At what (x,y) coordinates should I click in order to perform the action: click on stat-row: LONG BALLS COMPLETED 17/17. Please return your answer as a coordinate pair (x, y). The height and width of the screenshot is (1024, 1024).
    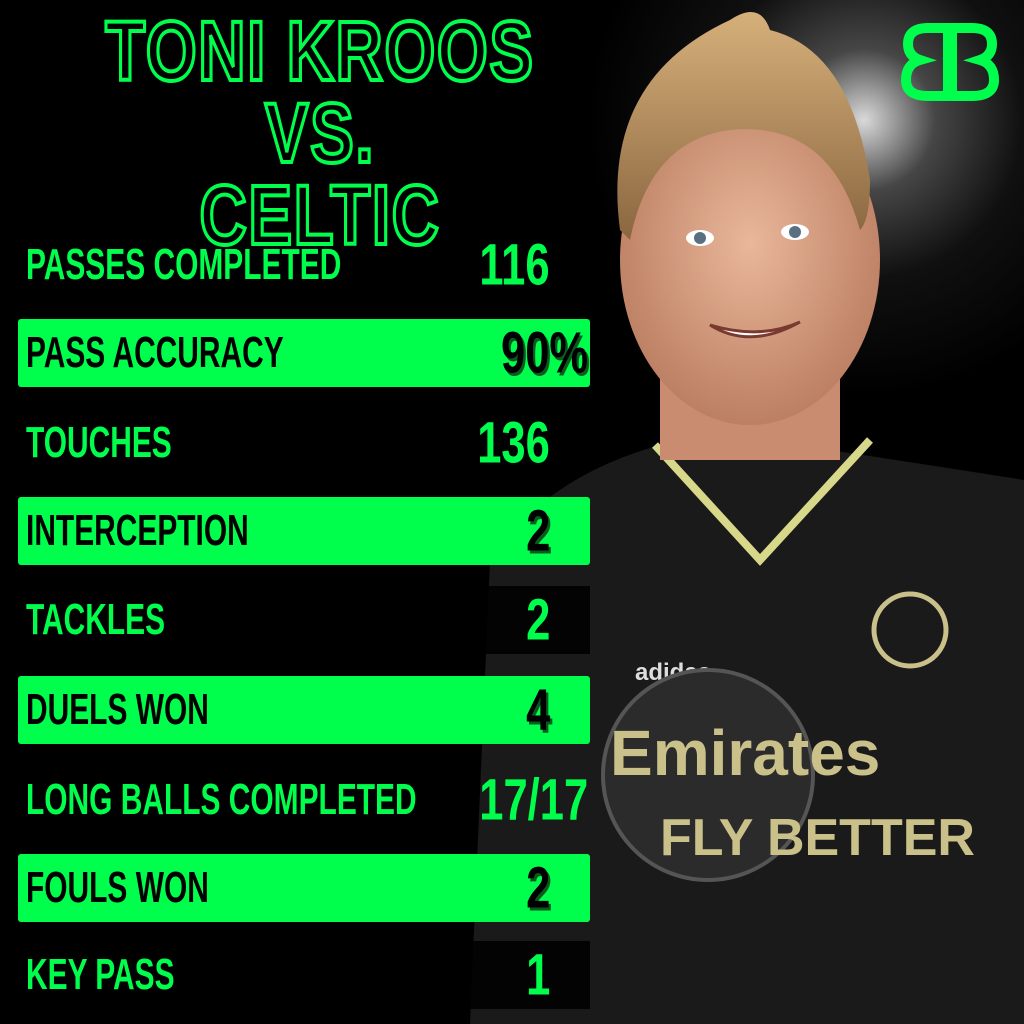
    Looking at the image, I should click on (304, 800).